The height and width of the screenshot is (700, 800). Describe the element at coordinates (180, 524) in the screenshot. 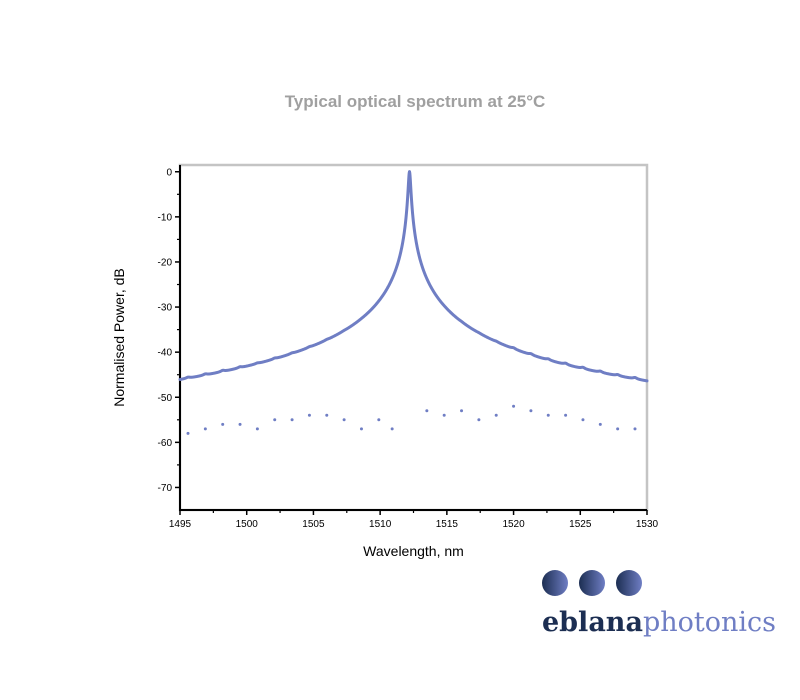

I see `x-tick-label: 1495` at that location.